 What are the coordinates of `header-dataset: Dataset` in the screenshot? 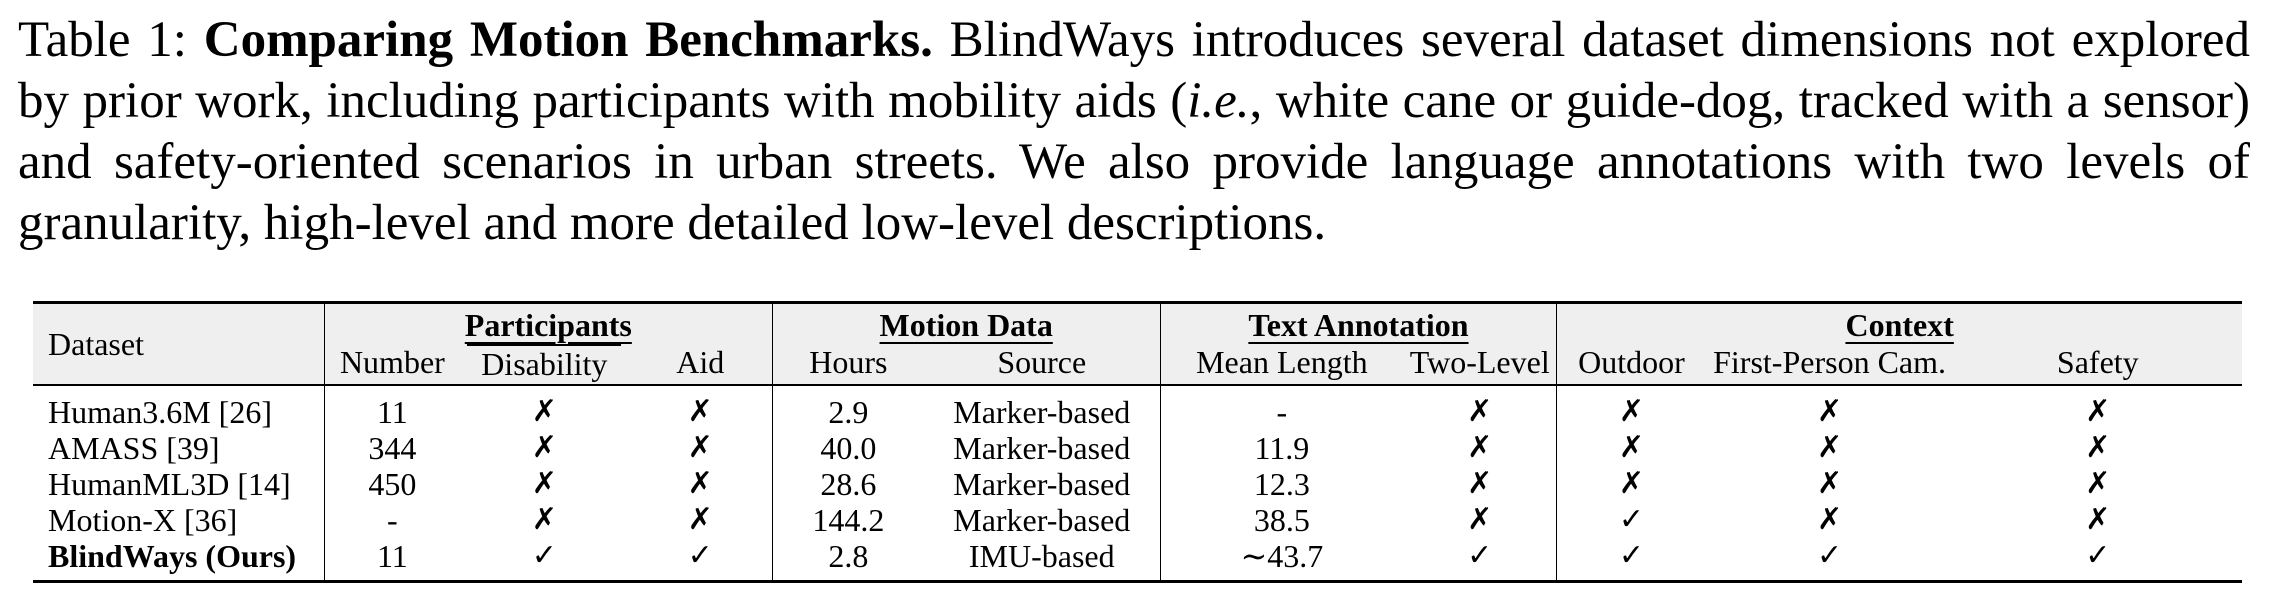 It's located at (179, 344).